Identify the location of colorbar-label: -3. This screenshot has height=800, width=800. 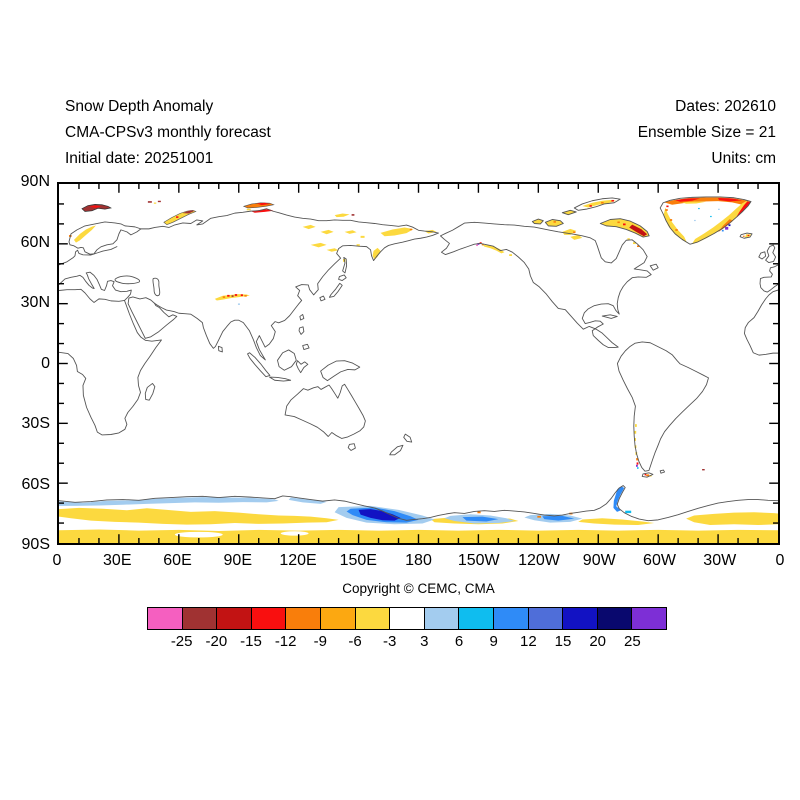
(389, 641).